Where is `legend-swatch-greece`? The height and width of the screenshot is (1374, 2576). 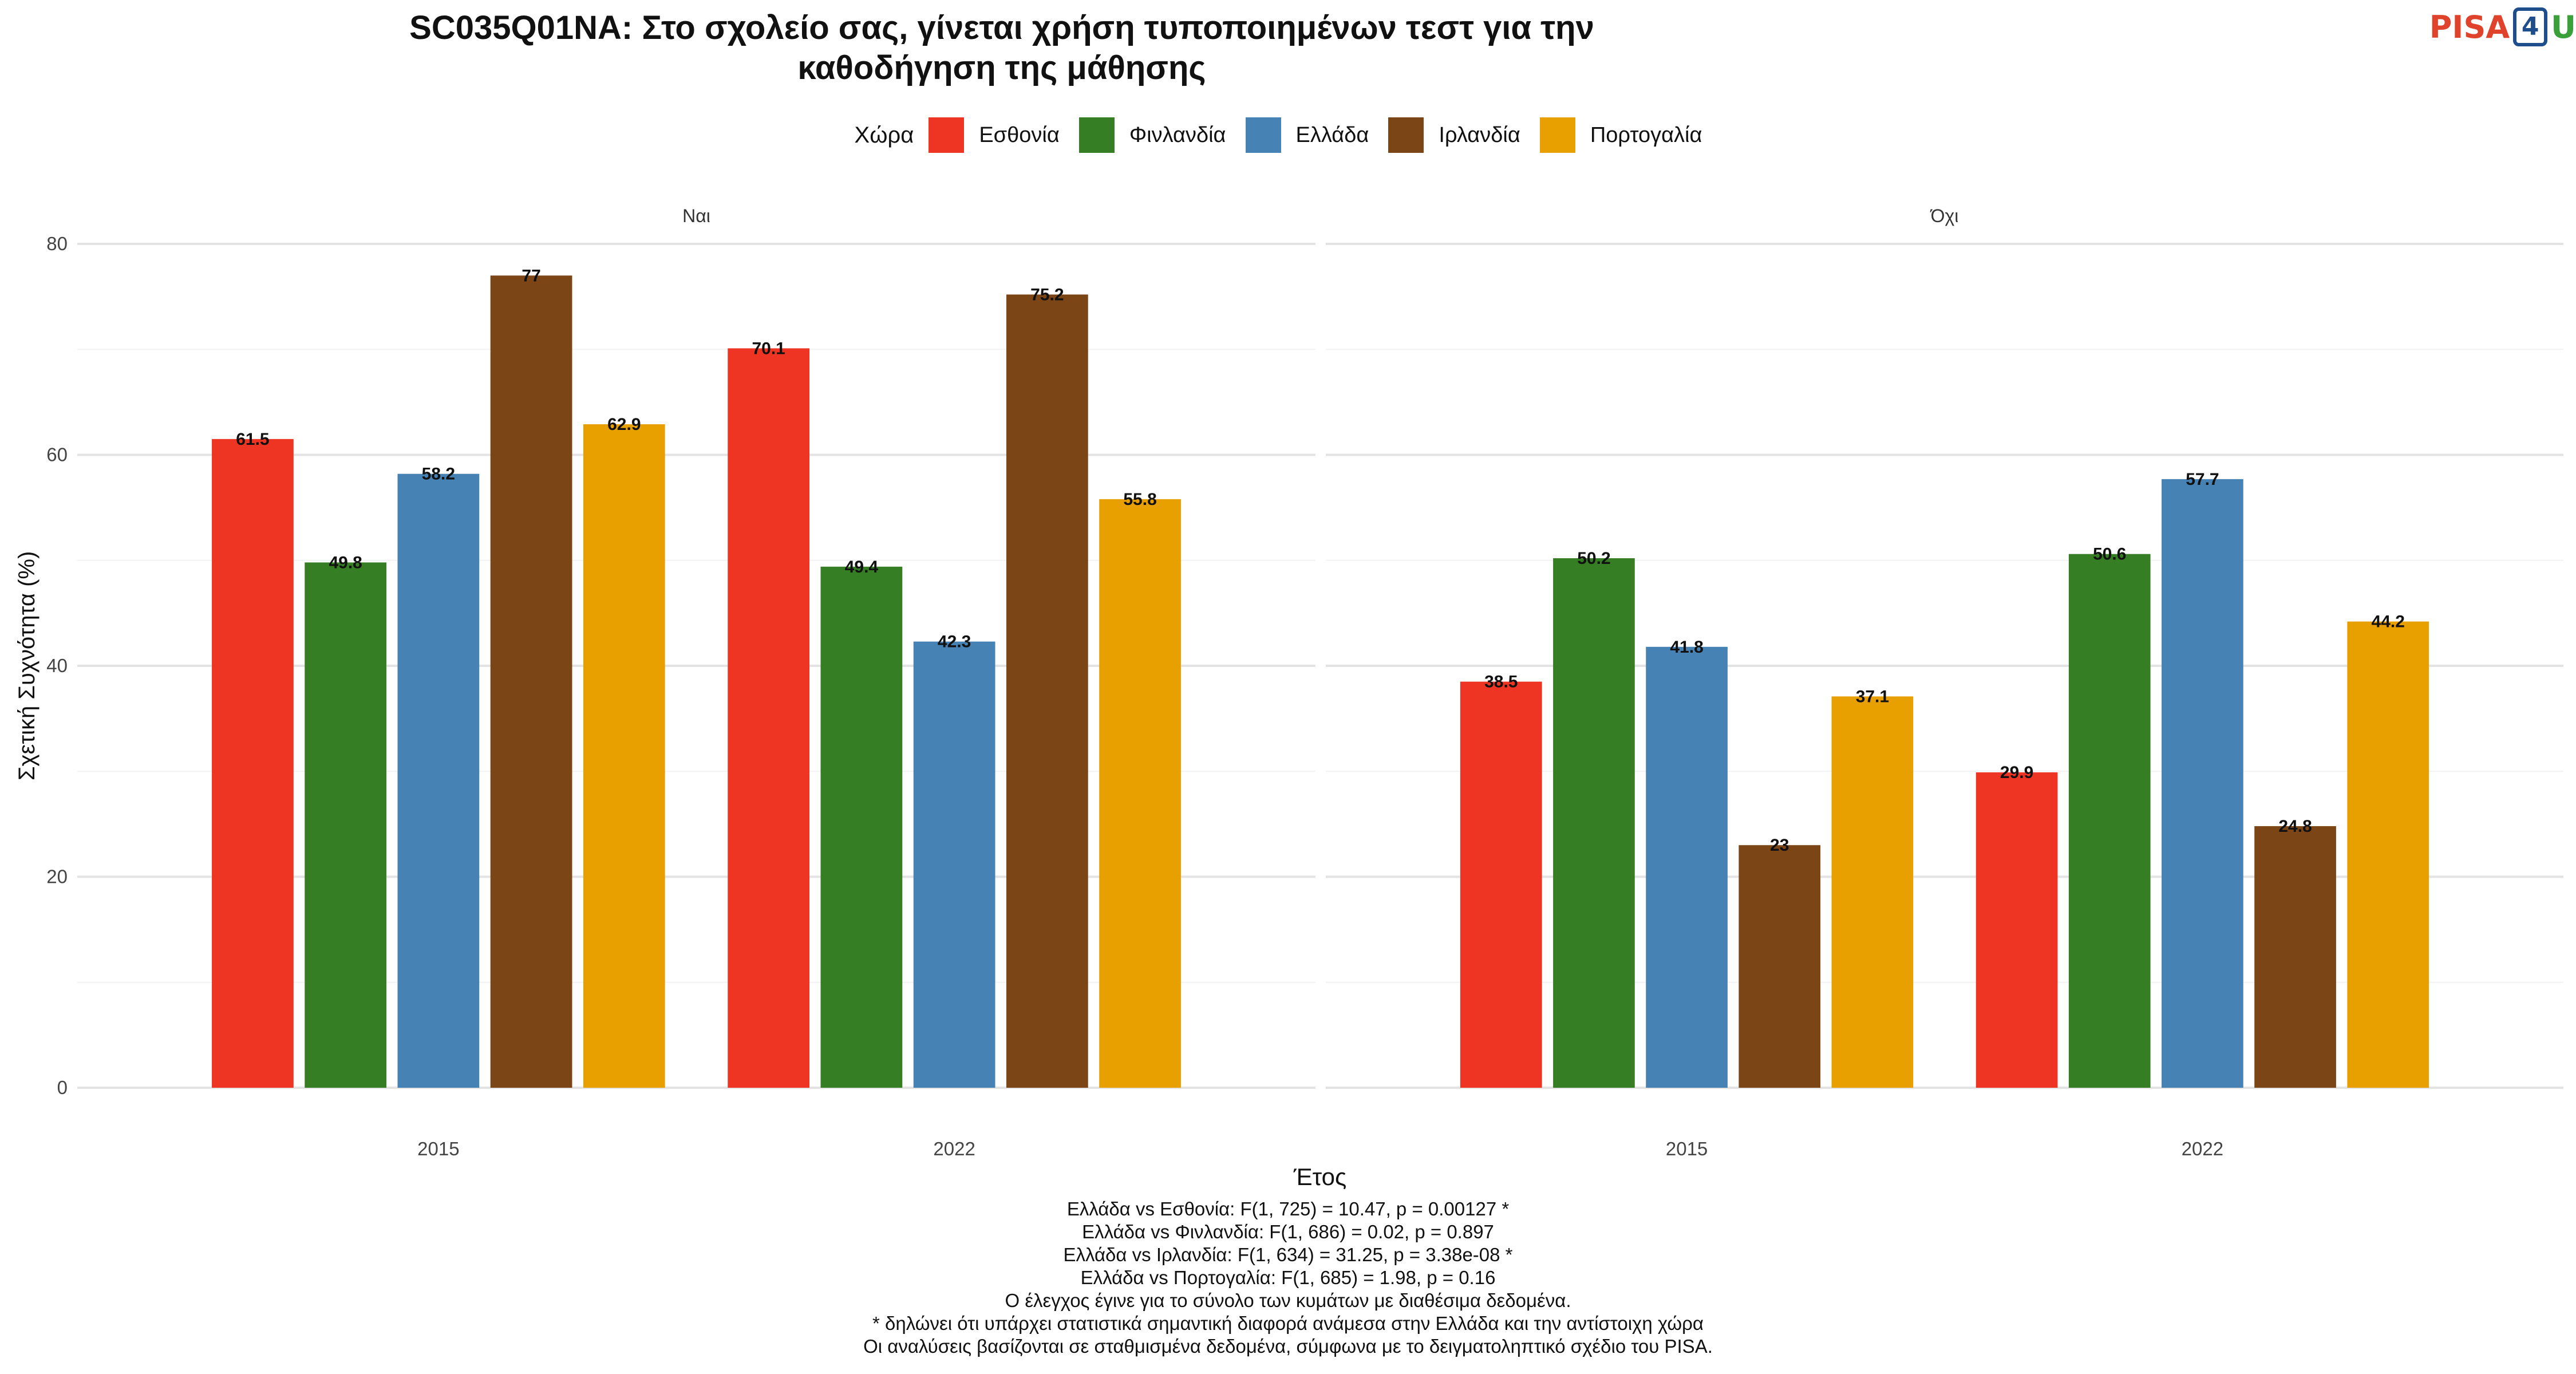
legend-swatch-greece is located at coordinates (1263, 135).